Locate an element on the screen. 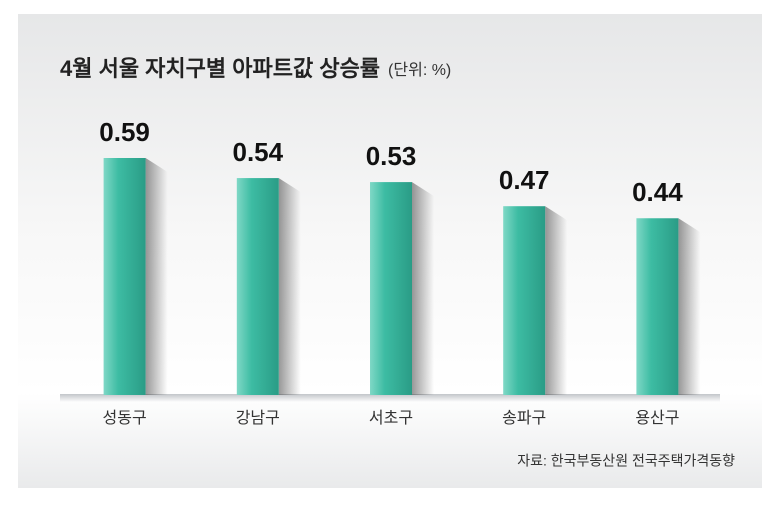  data-label: 0.53 is located at coordinates (391, 156).